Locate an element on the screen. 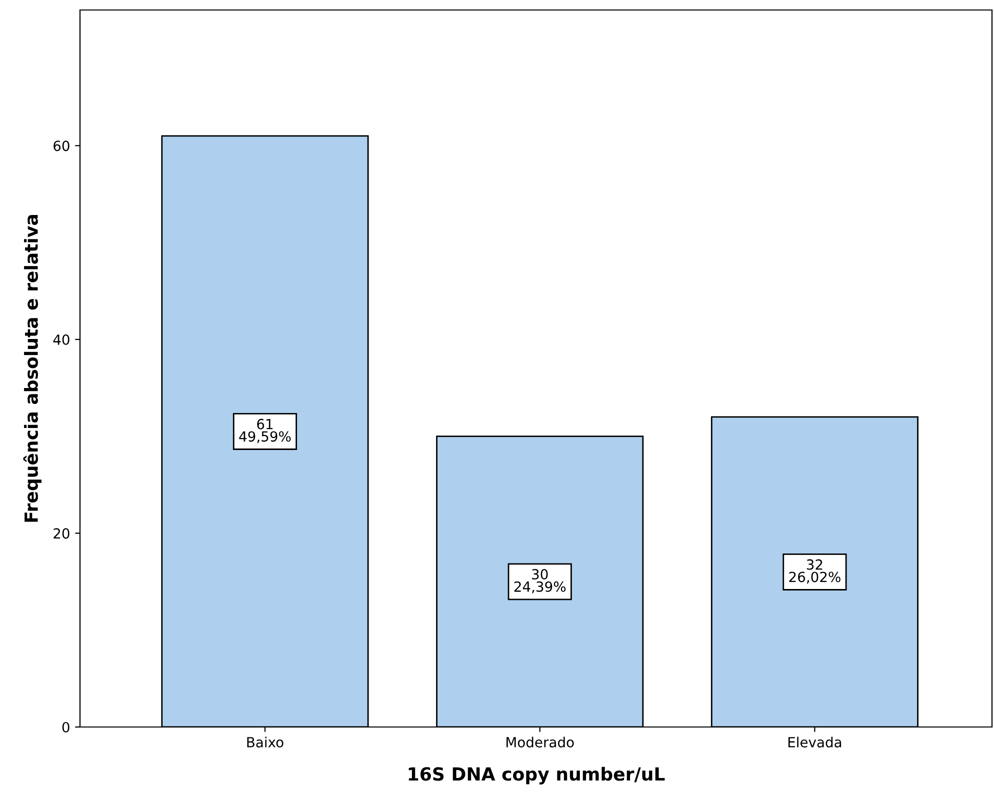 This screenshot has width=994, height=809. y-tick-label: 0 is located at coordinates (66, 727).